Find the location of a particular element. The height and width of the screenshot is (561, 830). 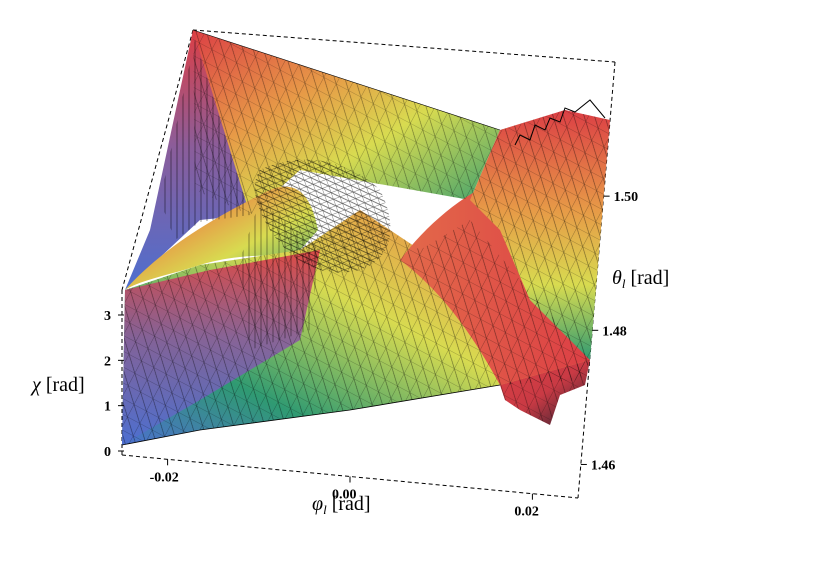

x-tick-label: -0.02 is located at coordinates (164, 477).